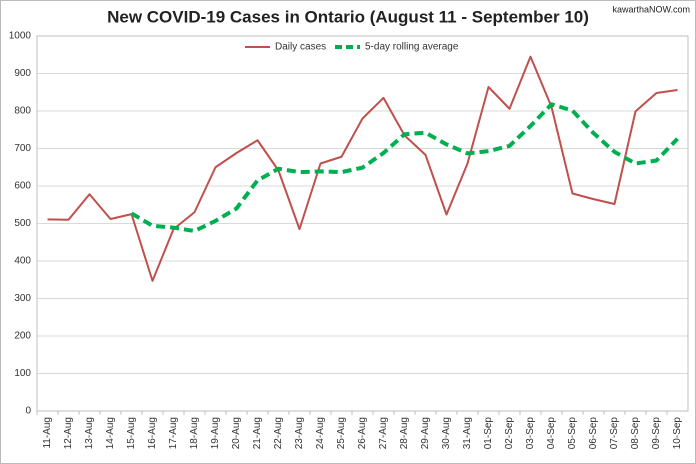 The image size is (696, 464). I want to click on x-tick-label: 01-Sep, so click(488, 433).